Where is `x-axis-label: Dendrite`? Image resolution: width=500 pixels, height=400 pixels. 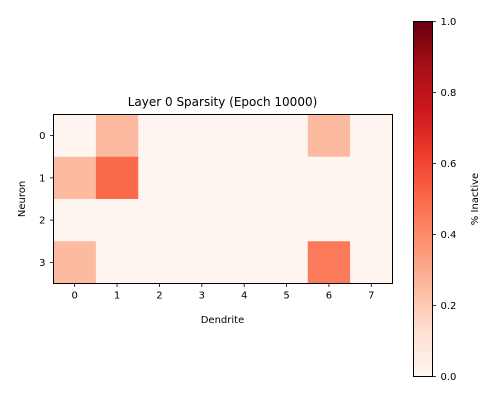 x-axis-label: Dendrite is located at coordinates (223, 320).